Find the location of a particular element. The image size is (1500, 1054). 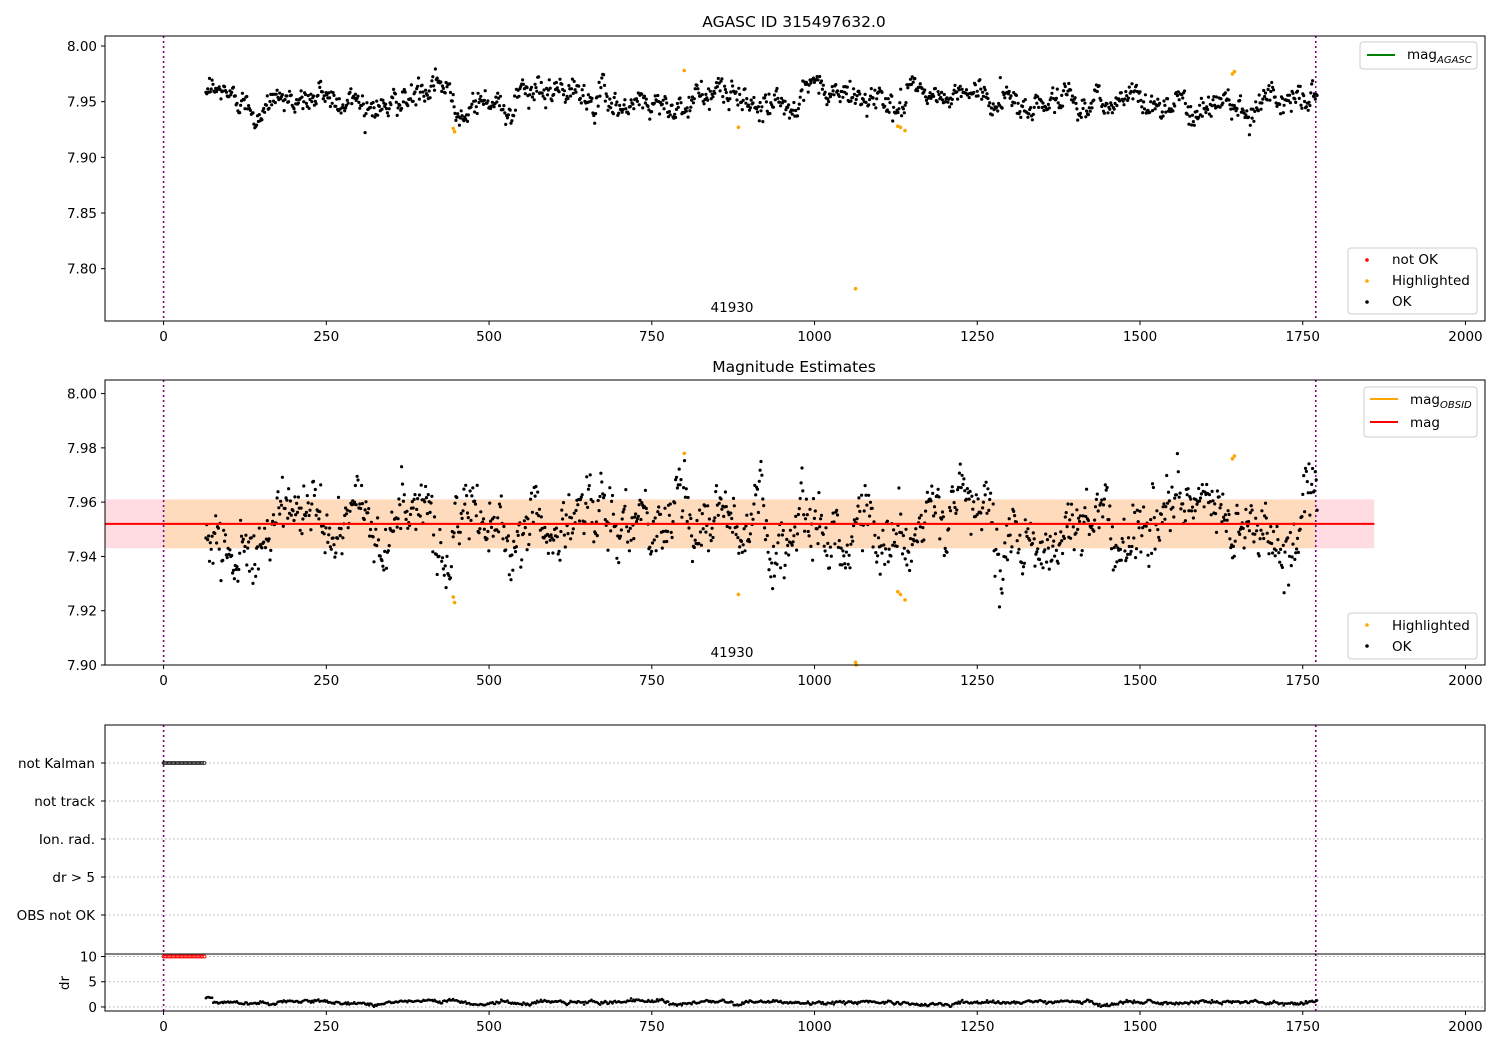

dr-xtick-label-2: 500 is located at coordinates (489, 1027).